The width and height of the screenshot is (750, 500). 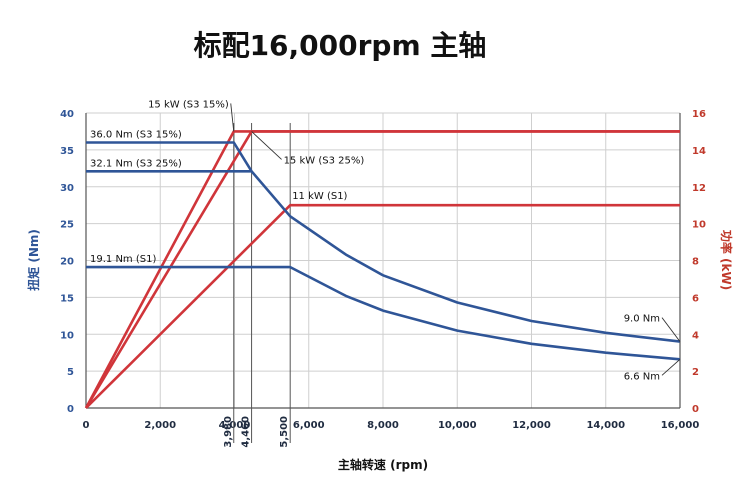 I want to click on annotation-label: 15 kW (S3 15%), so click(x=188, y=104).